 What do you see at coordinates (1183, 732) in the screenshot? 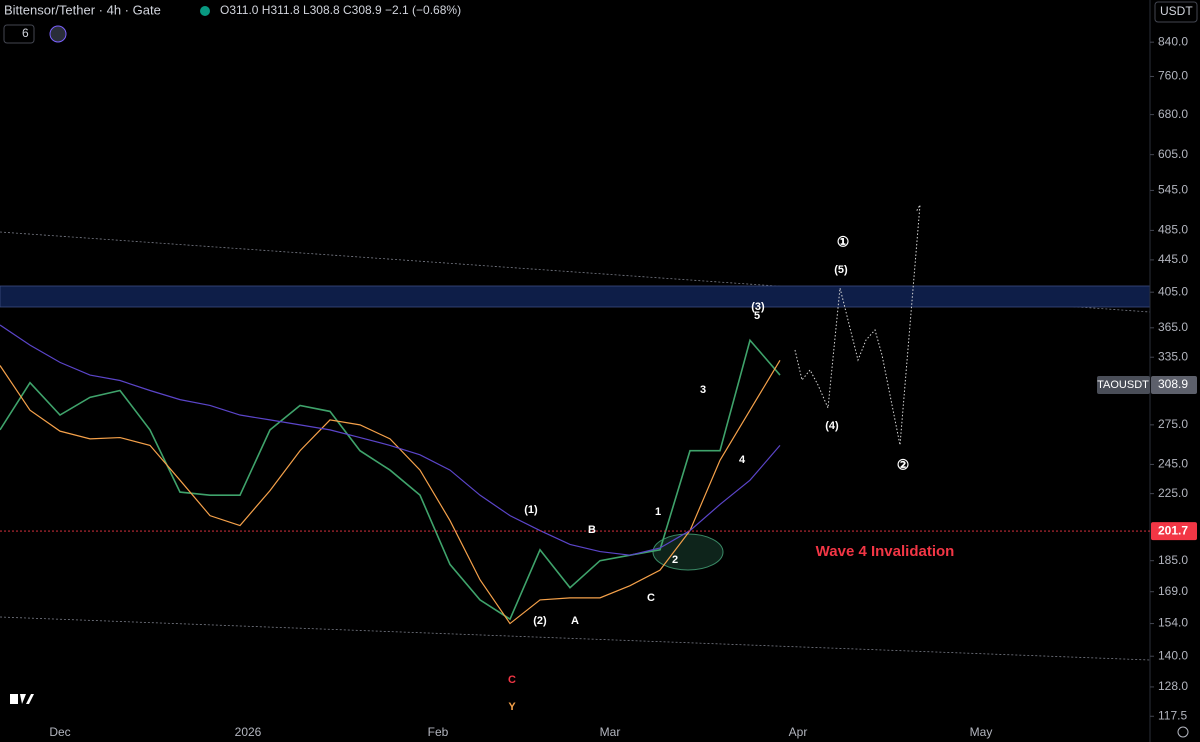
I see `settings-icon` at bounding box center [1183, 732].